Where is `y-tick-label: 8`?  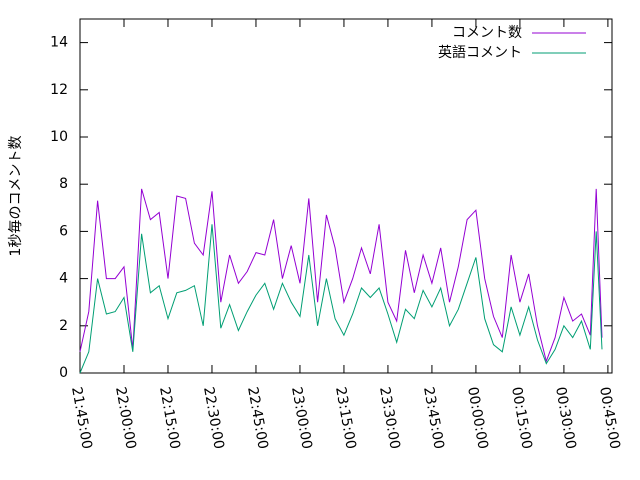
y-tick-label: 8 is located at coordinates (63, 184).